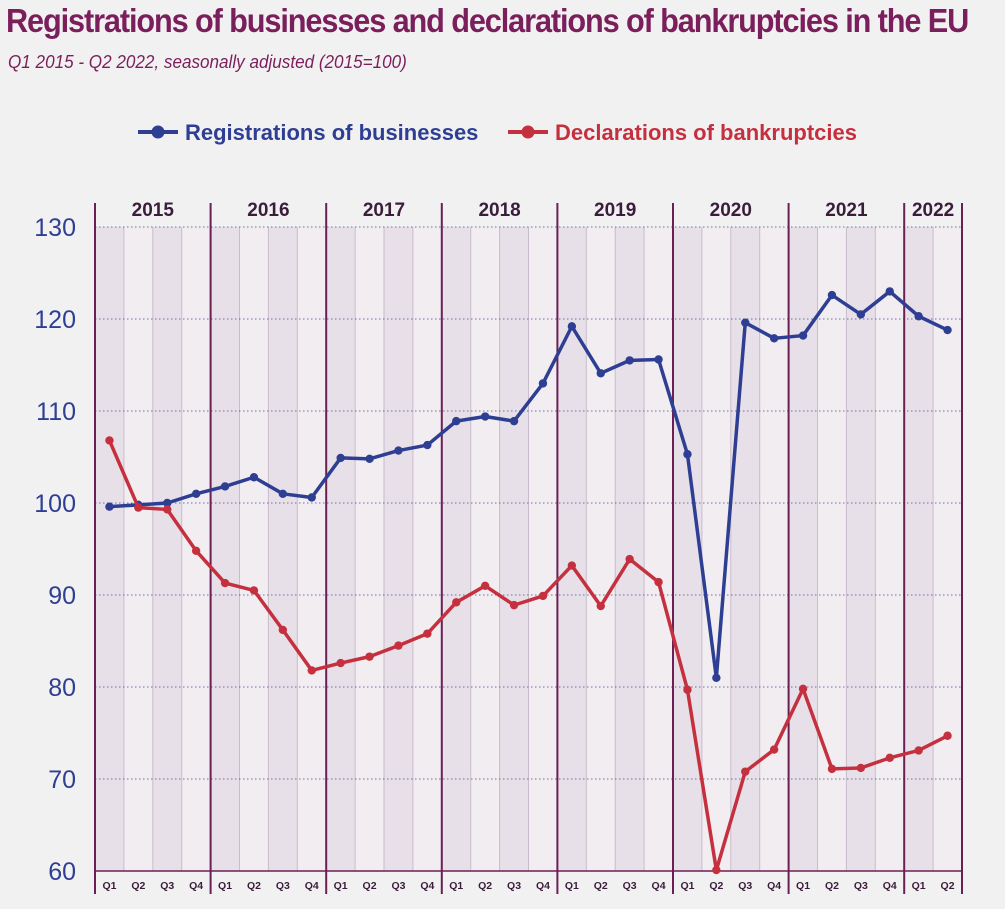 This screenshot has width=1005, height=909. I want to click on y-tick-label: 80, so click(62, 688).